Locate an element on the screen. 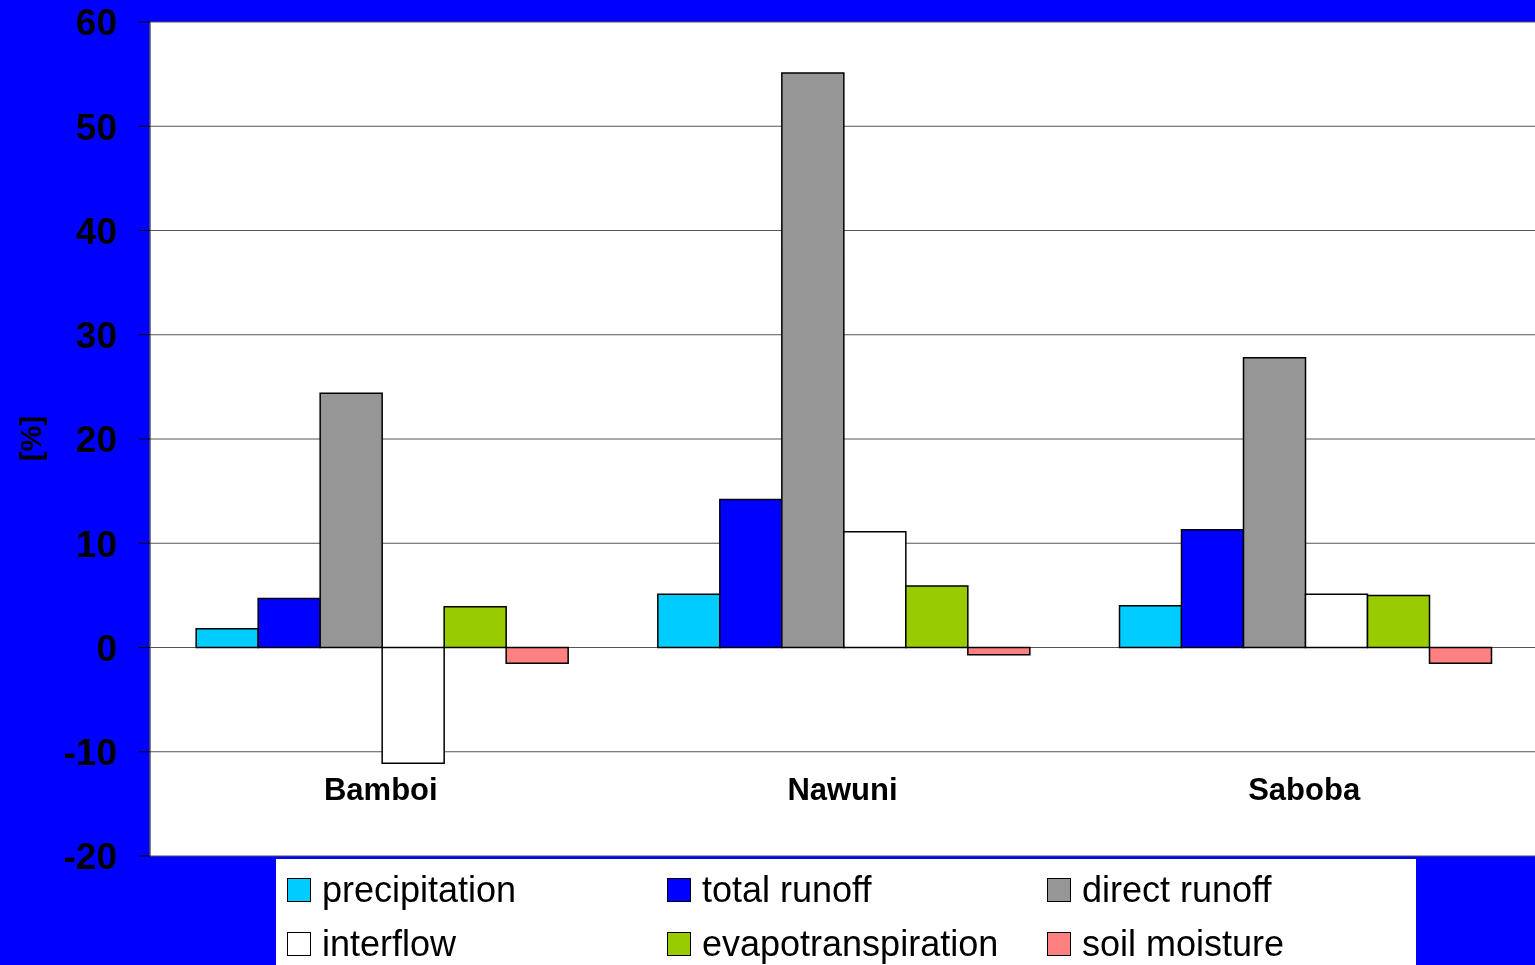 This screenshot has height=965, width=1535. legend-label: total runoff is located at coordinates (787, 889).